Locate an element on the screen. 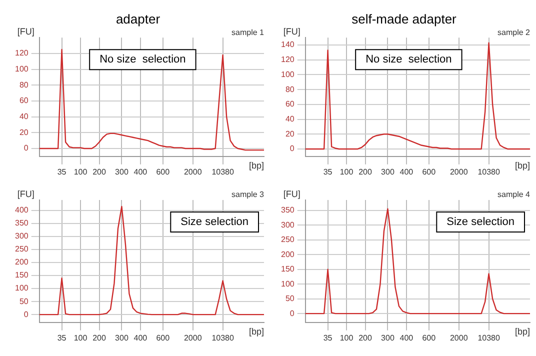  y-tick-label: 400 is located at coordinates (21, 210).